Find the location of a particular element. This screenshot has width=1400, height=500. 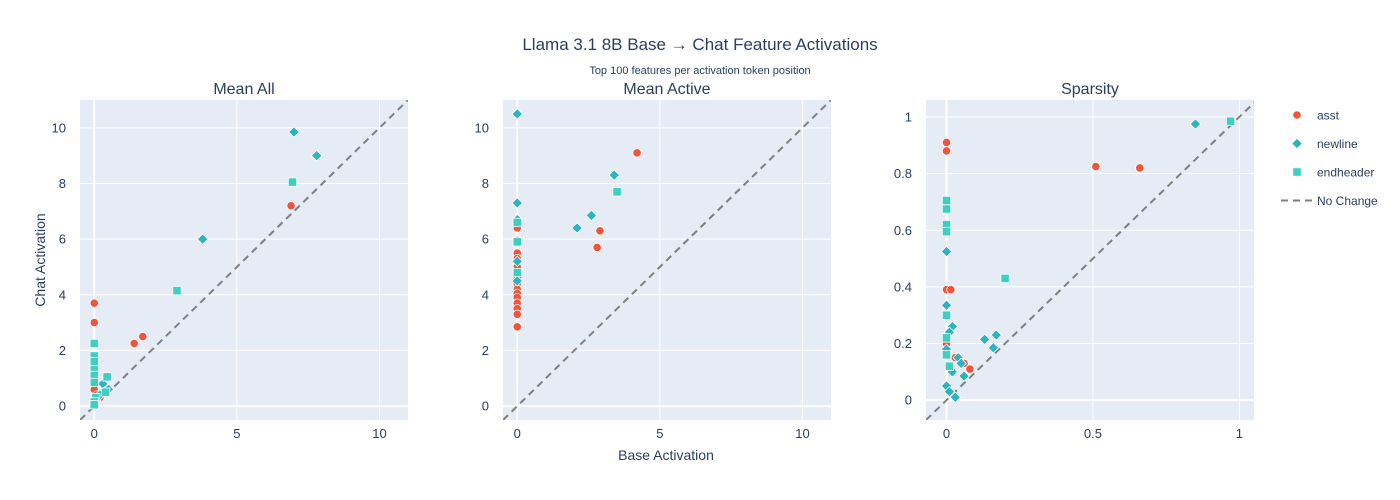

legend-item-asst: asst is located at coordinates (1316, 116).